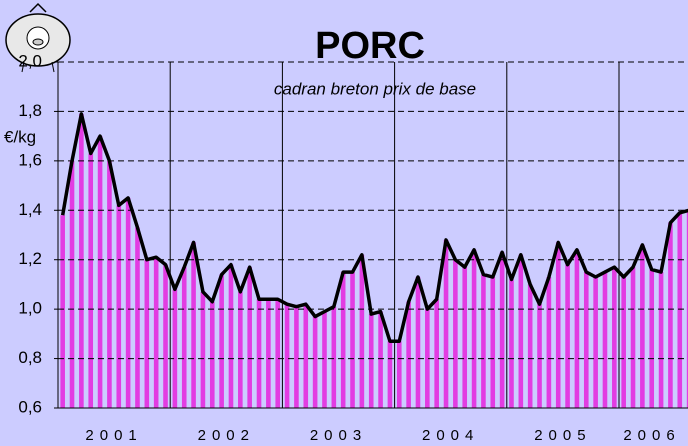  What do you see at coordinates (30, 406) in the screenshot?
I see `y-tick-label: 0,6` at bounding box center [30, 406].